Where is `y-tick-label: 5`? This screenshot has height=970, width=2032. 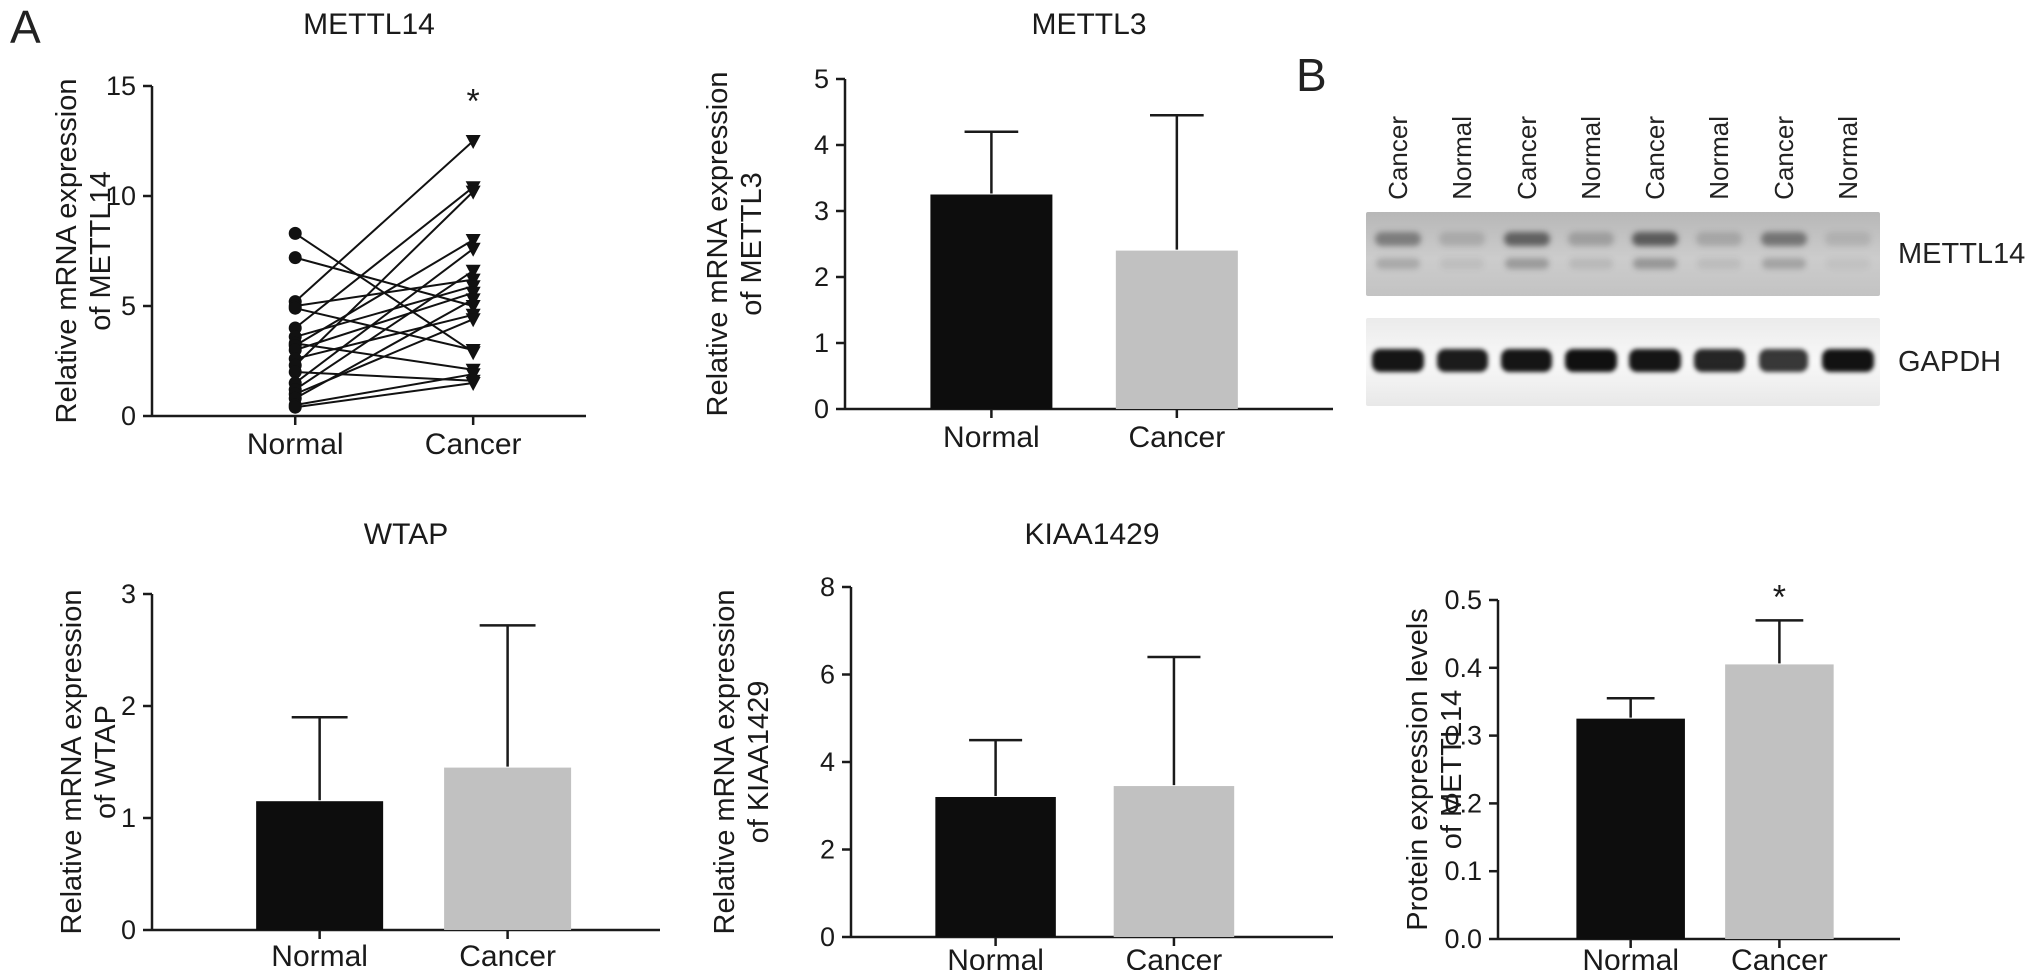
y-tick-label: 5 is located at coordinates (128, 306).